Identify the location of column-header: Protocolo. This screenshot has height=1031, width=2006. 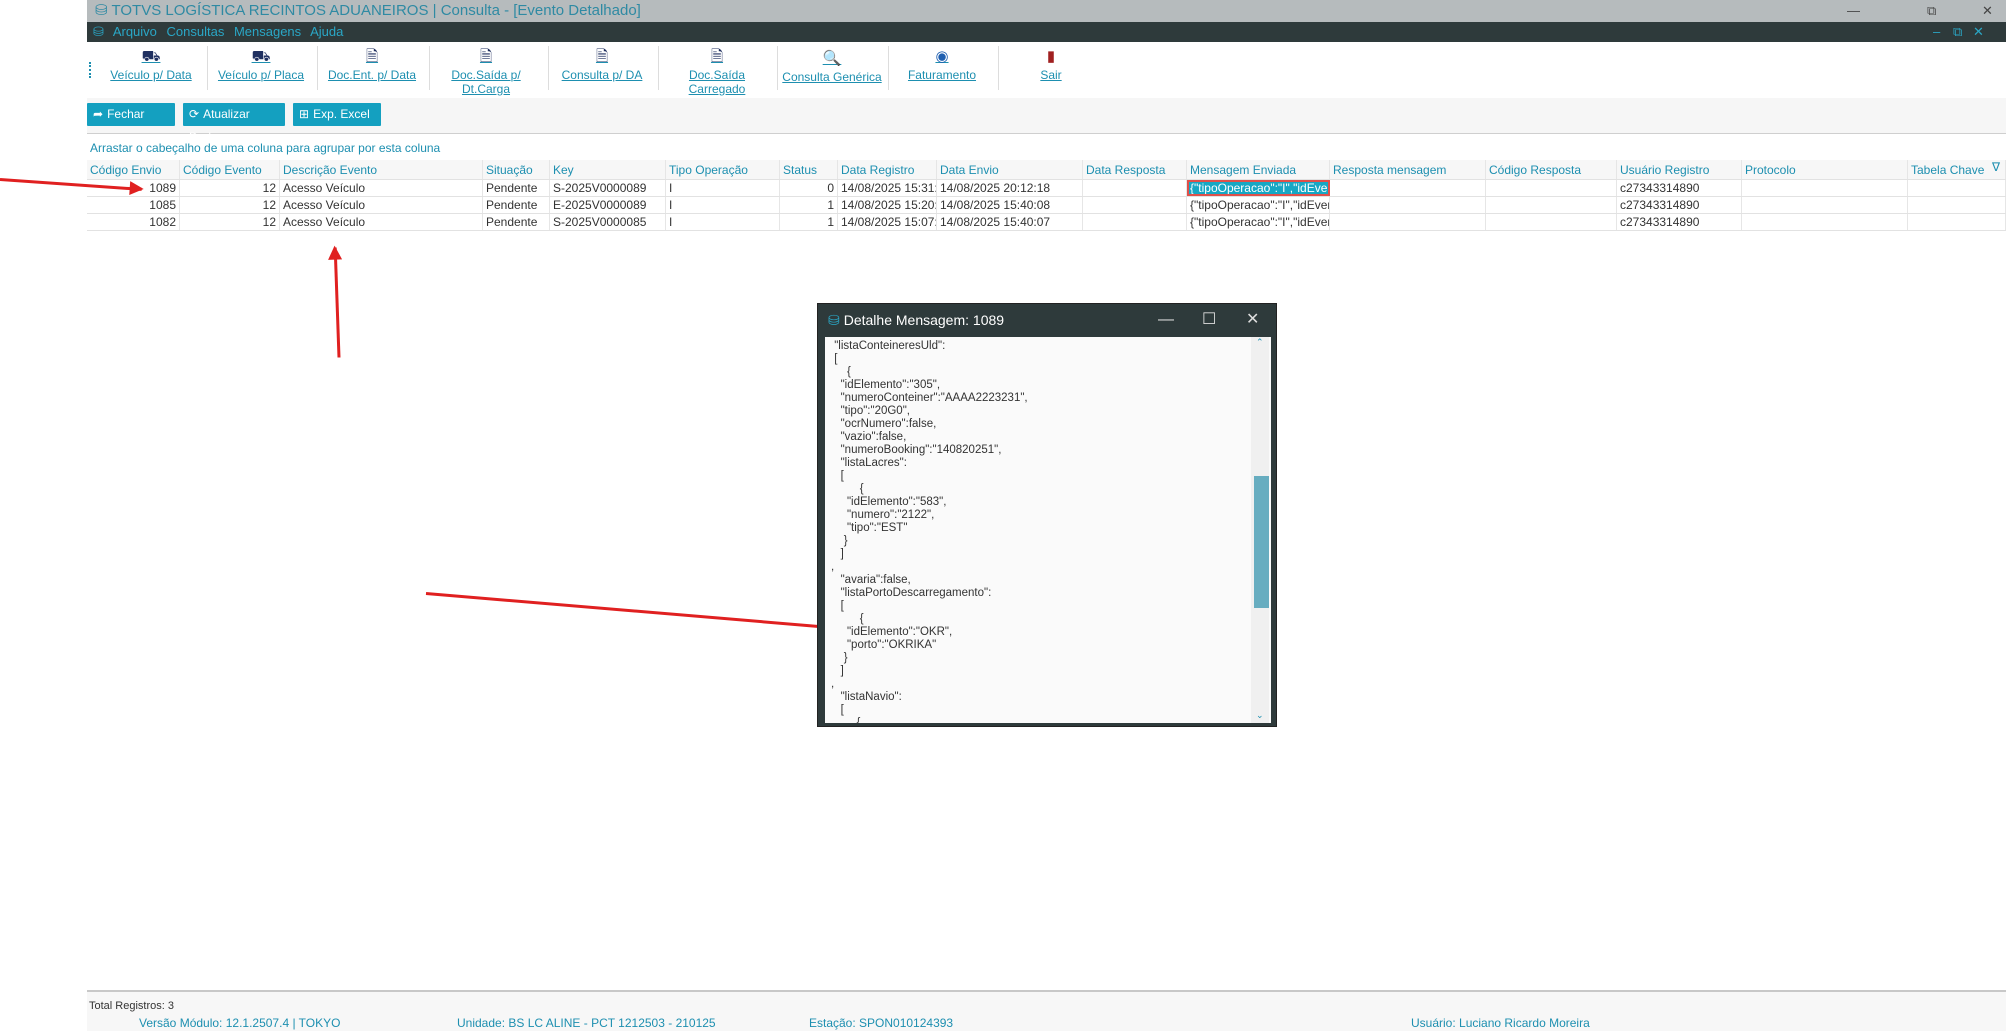
(1825, 169).